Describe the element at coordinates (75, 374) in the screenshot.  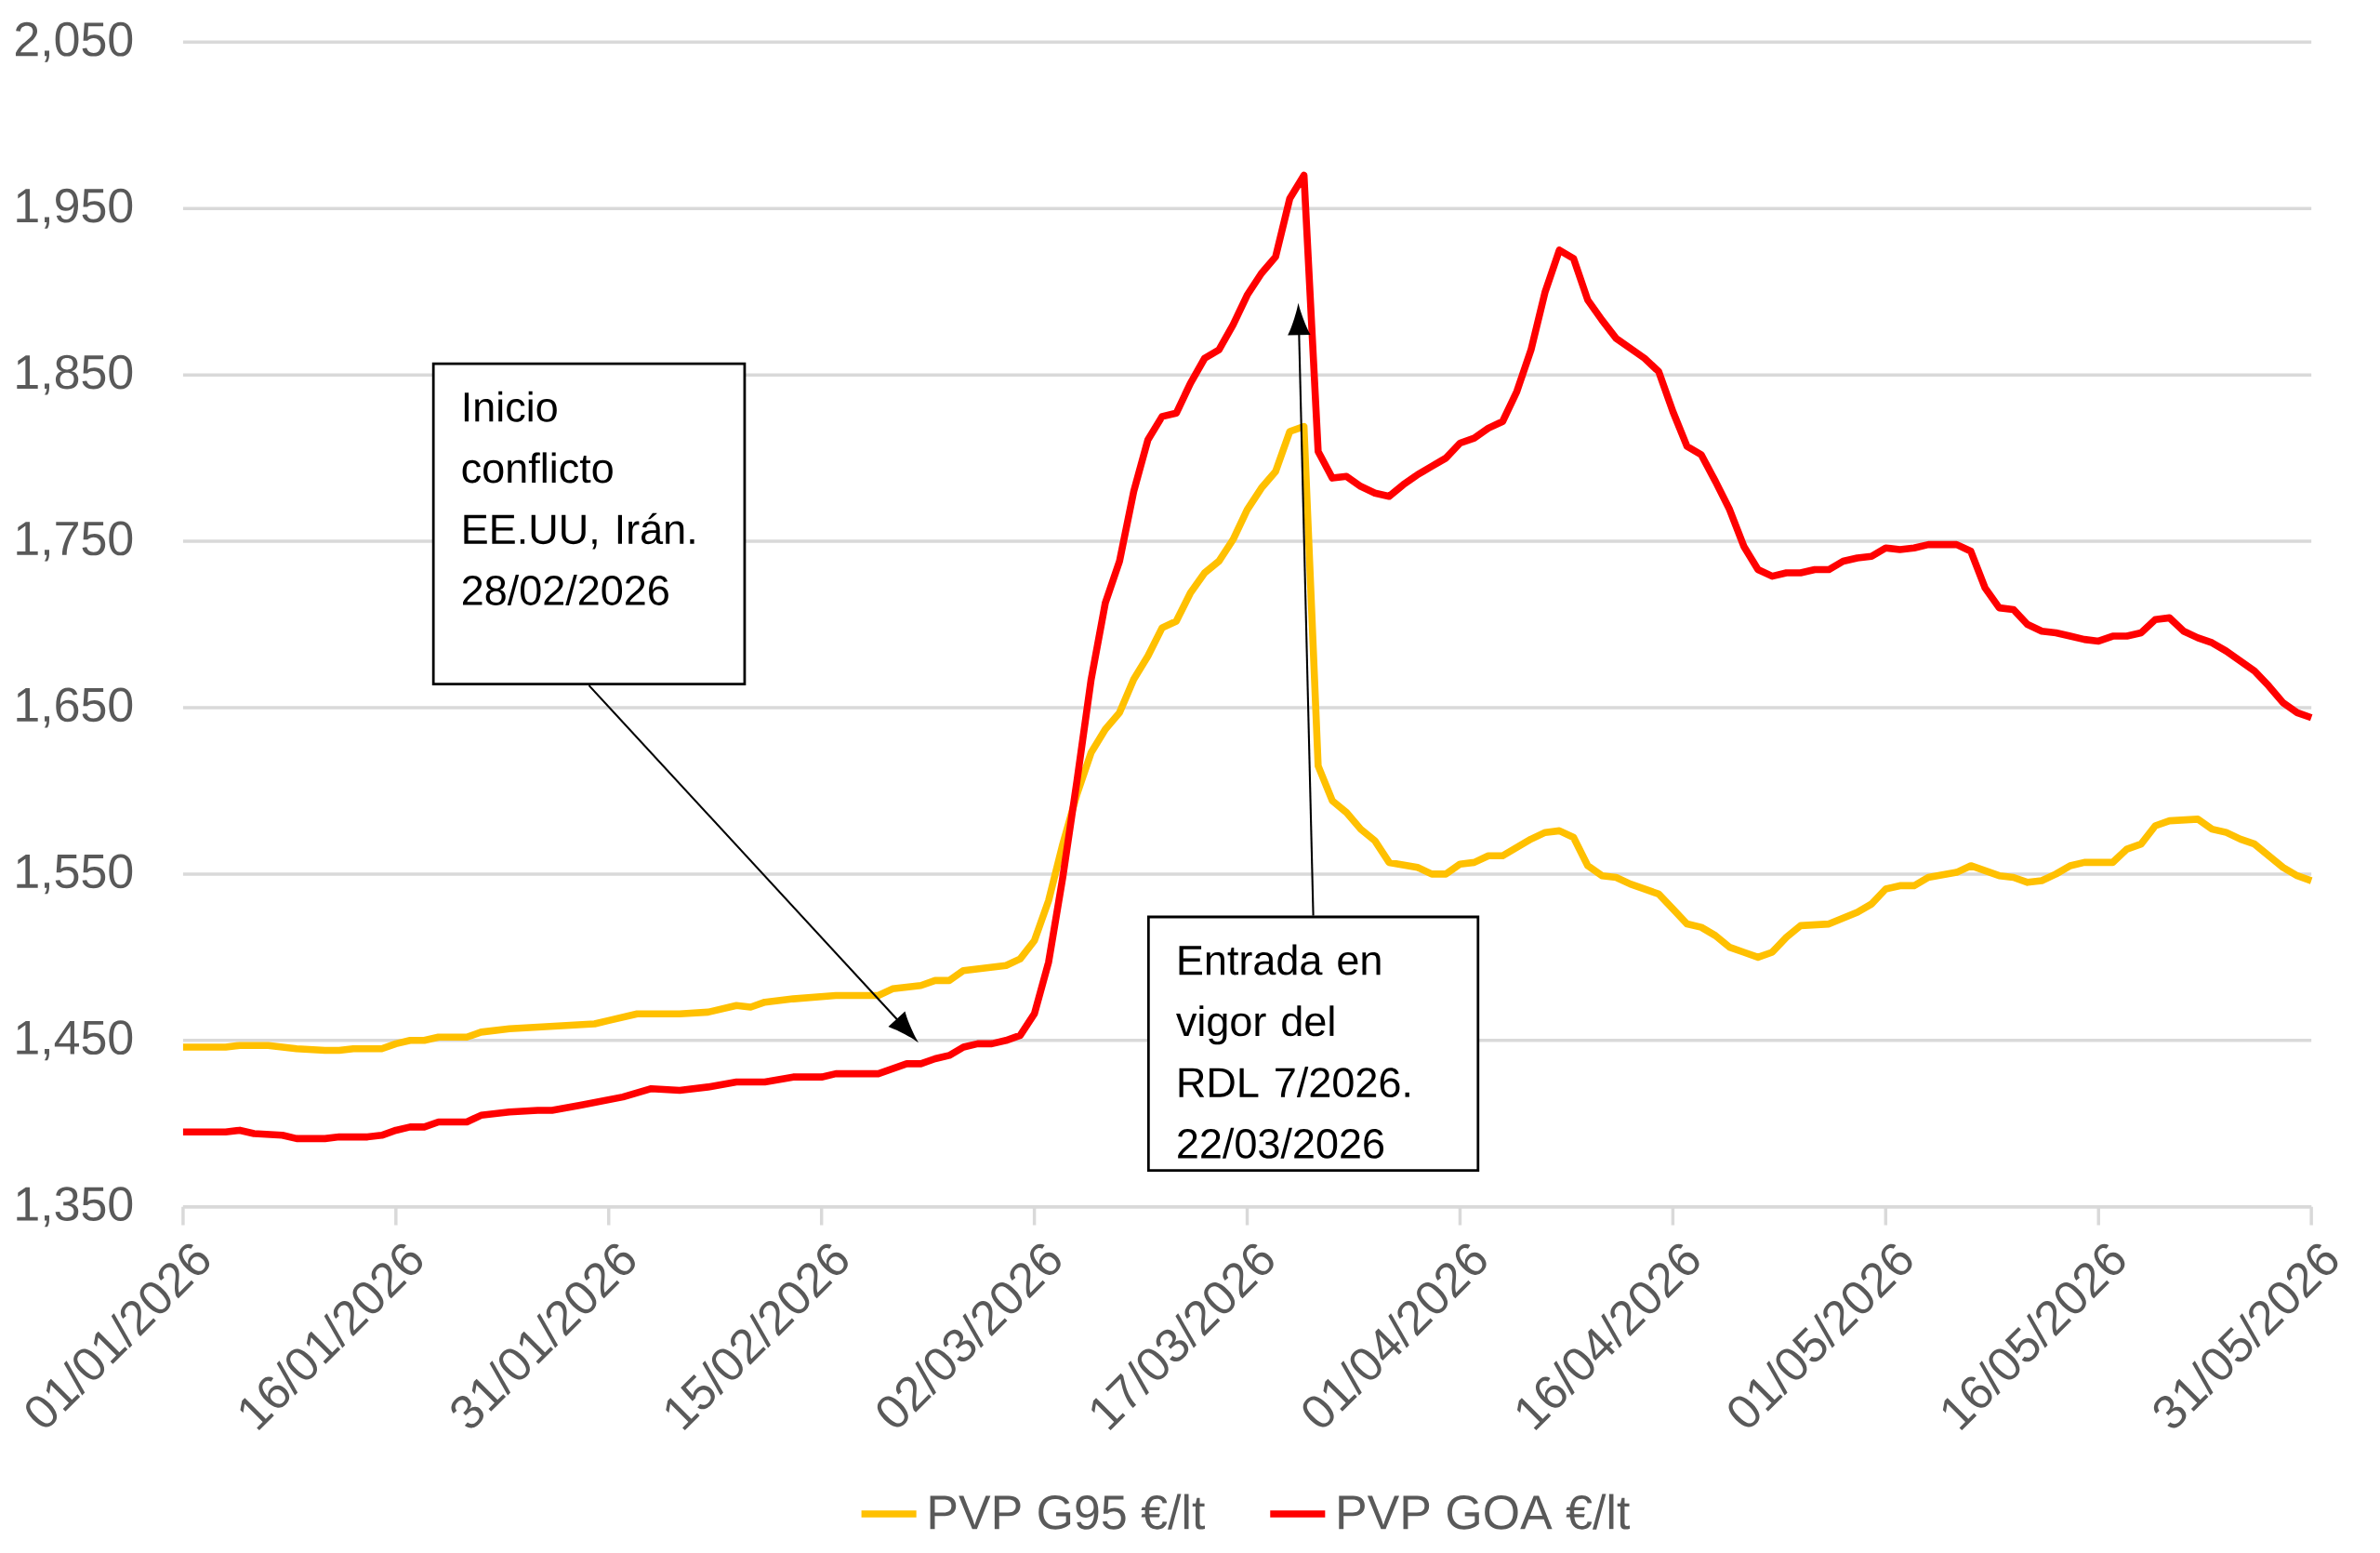
I see `y-tick-label: 1,850` at that location.